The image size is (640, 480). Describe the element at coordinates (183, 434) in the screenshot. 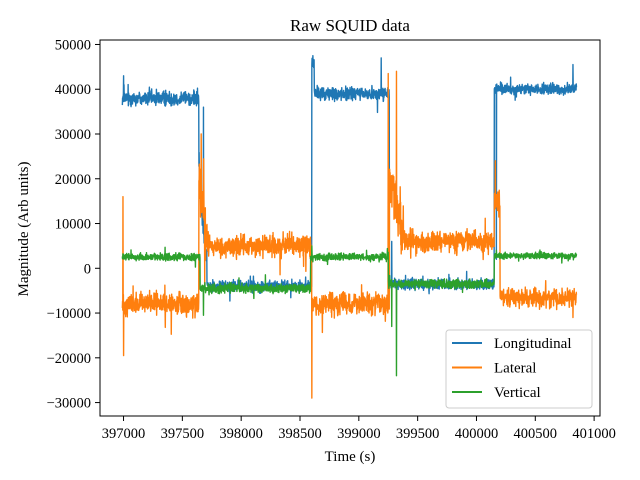

I see `x-tick-label: 397500` at that location.